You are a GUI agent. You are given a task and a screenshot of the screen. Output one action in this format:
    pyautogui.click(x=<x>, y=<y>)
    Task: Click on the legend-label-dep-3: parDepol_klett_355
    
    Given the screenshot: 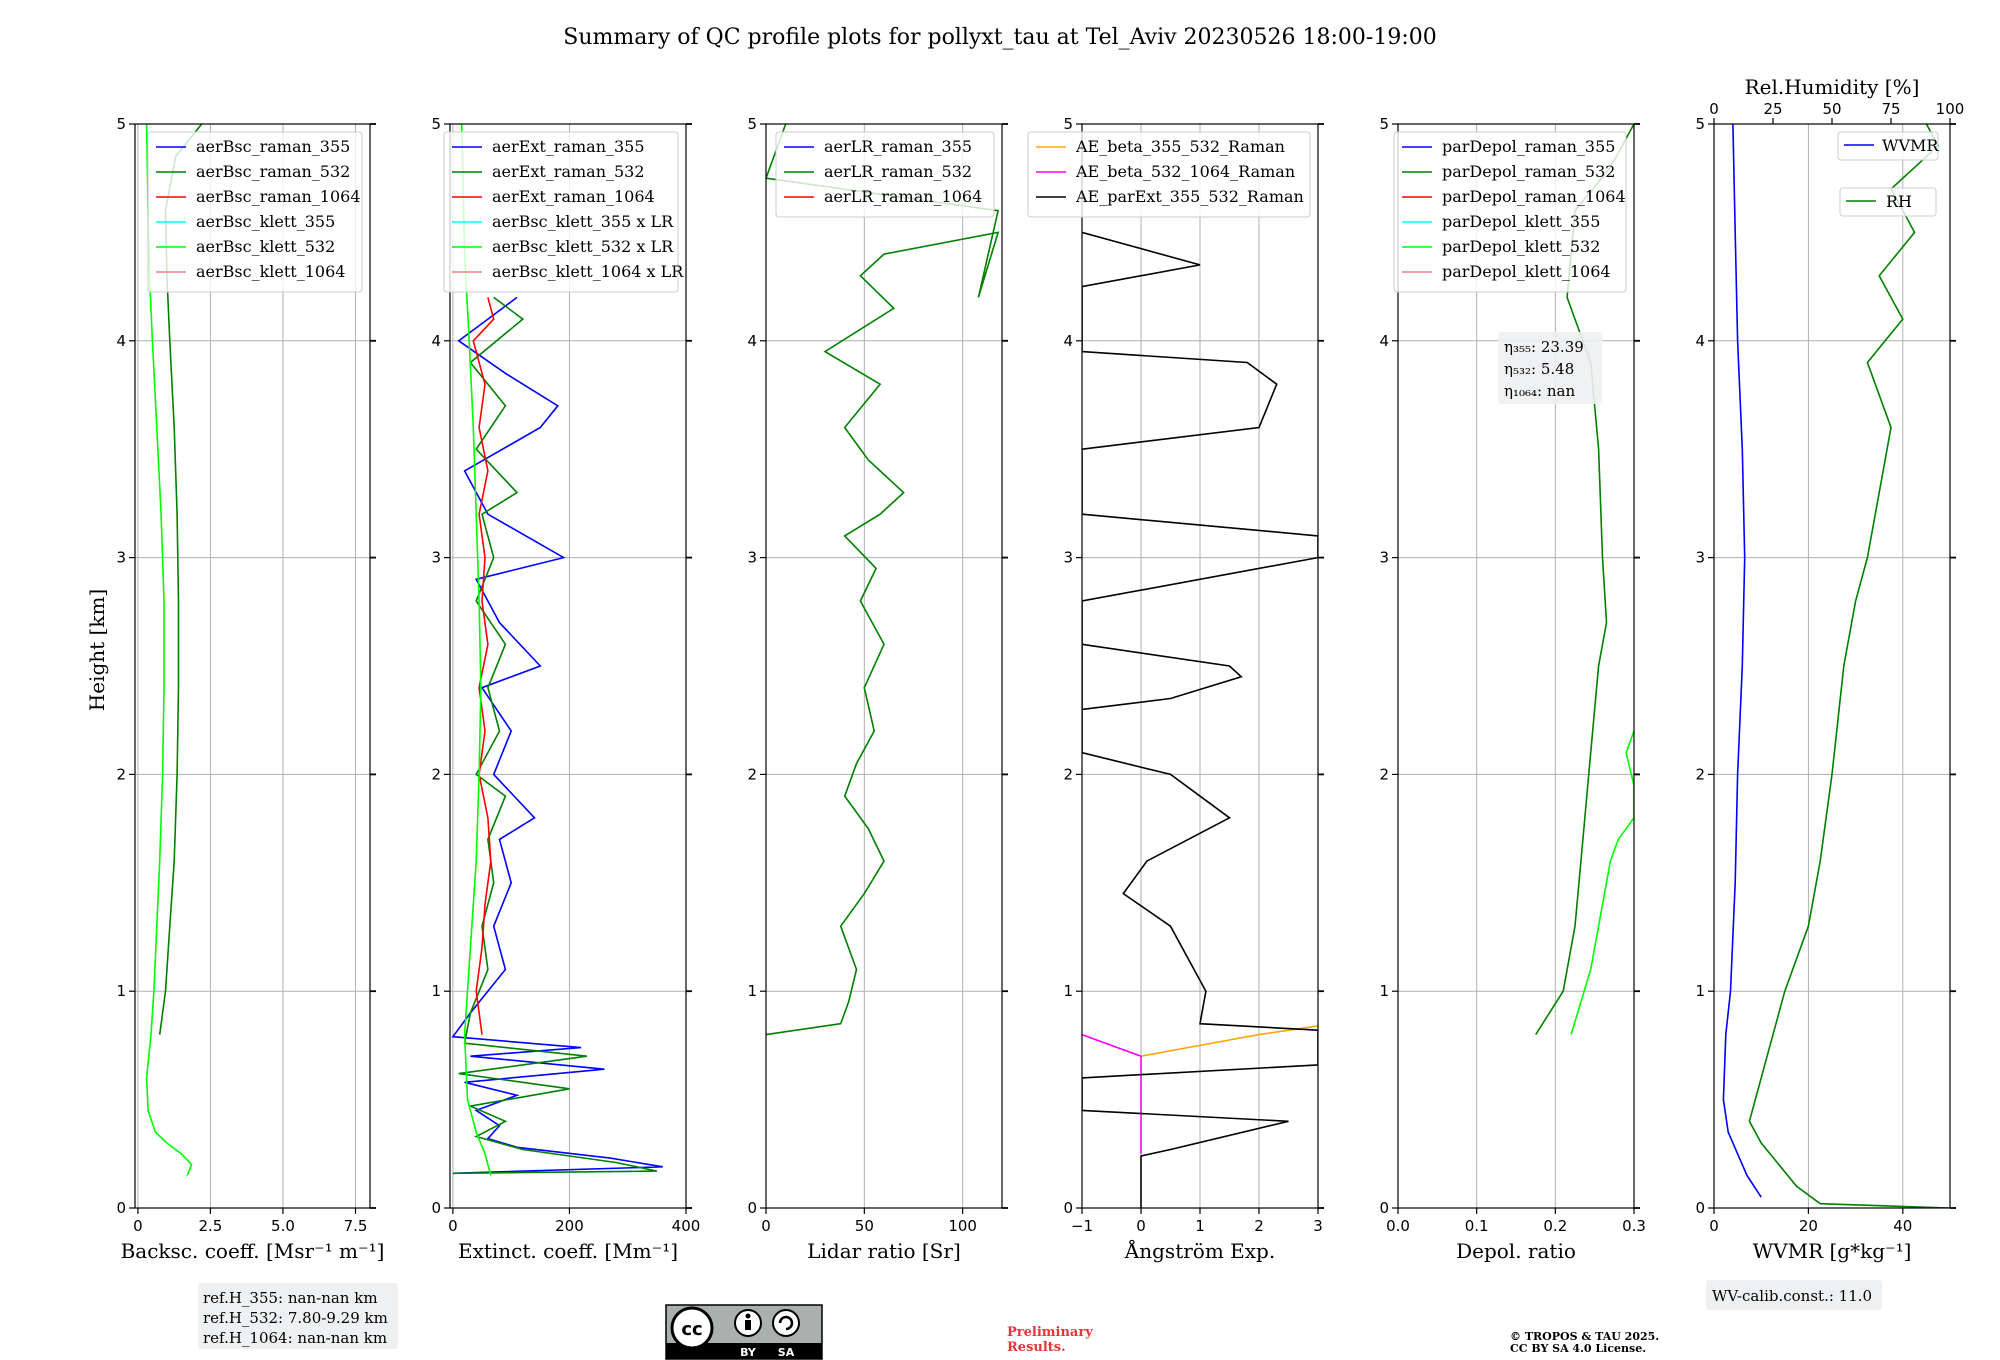 What is the action you would take?
    pyautogui.click(x=1521, y=221)
    